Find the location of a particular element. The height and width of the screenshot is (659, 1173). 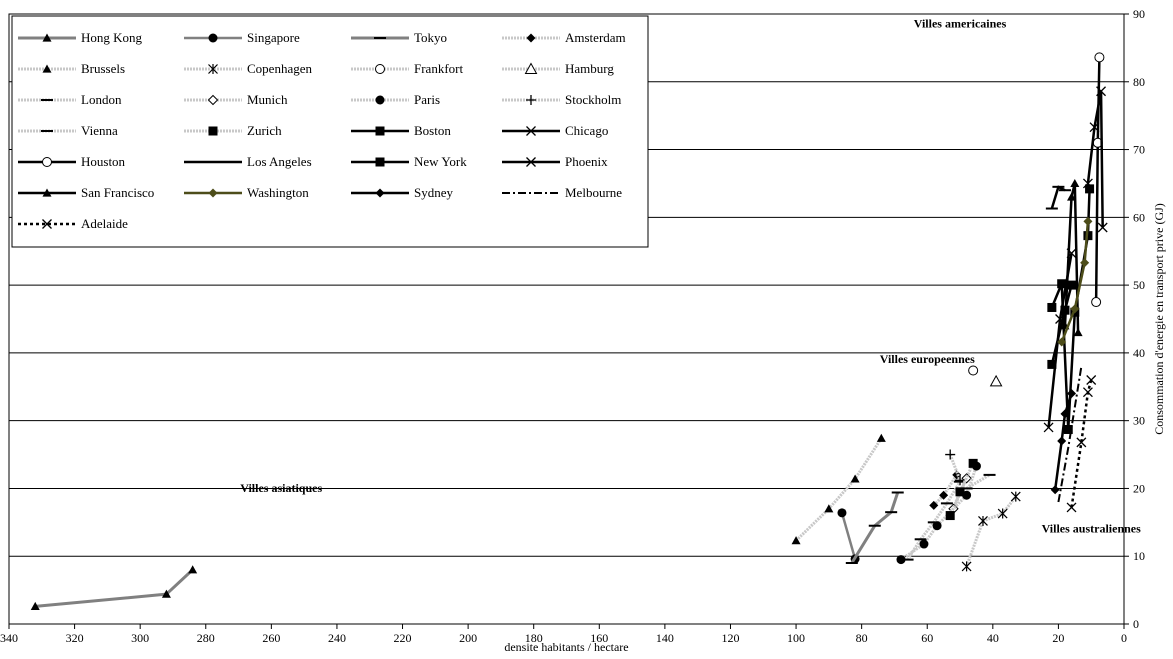

data-point-washington is located at coordinates (1085, 263).